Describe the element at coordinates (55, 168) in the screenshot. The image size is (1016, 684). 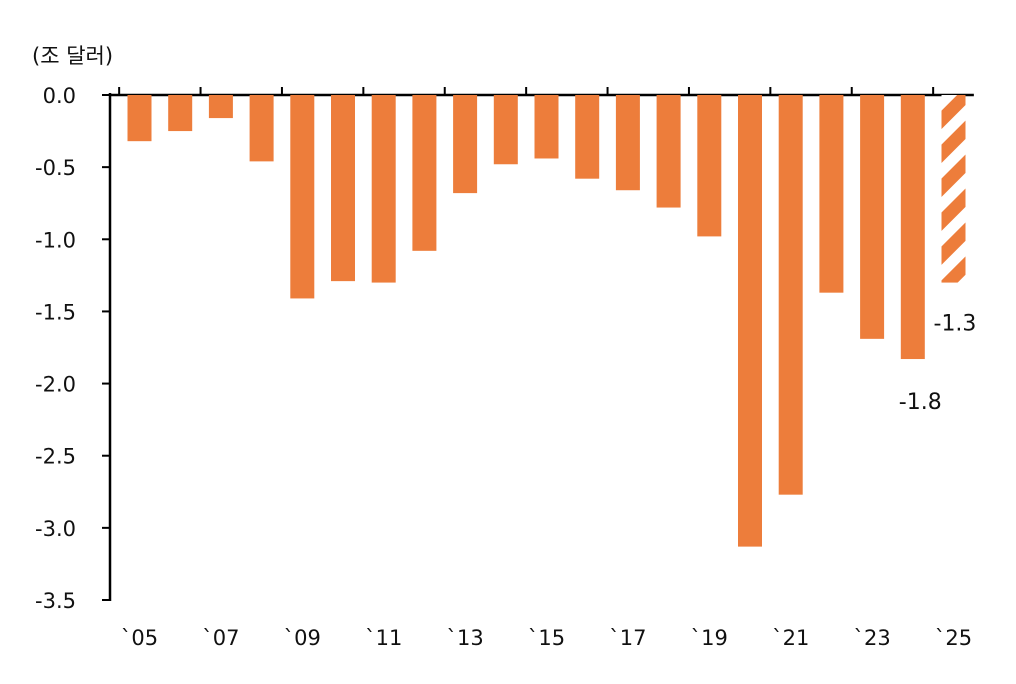
I see `y-tick-label: -0.5` at that location.